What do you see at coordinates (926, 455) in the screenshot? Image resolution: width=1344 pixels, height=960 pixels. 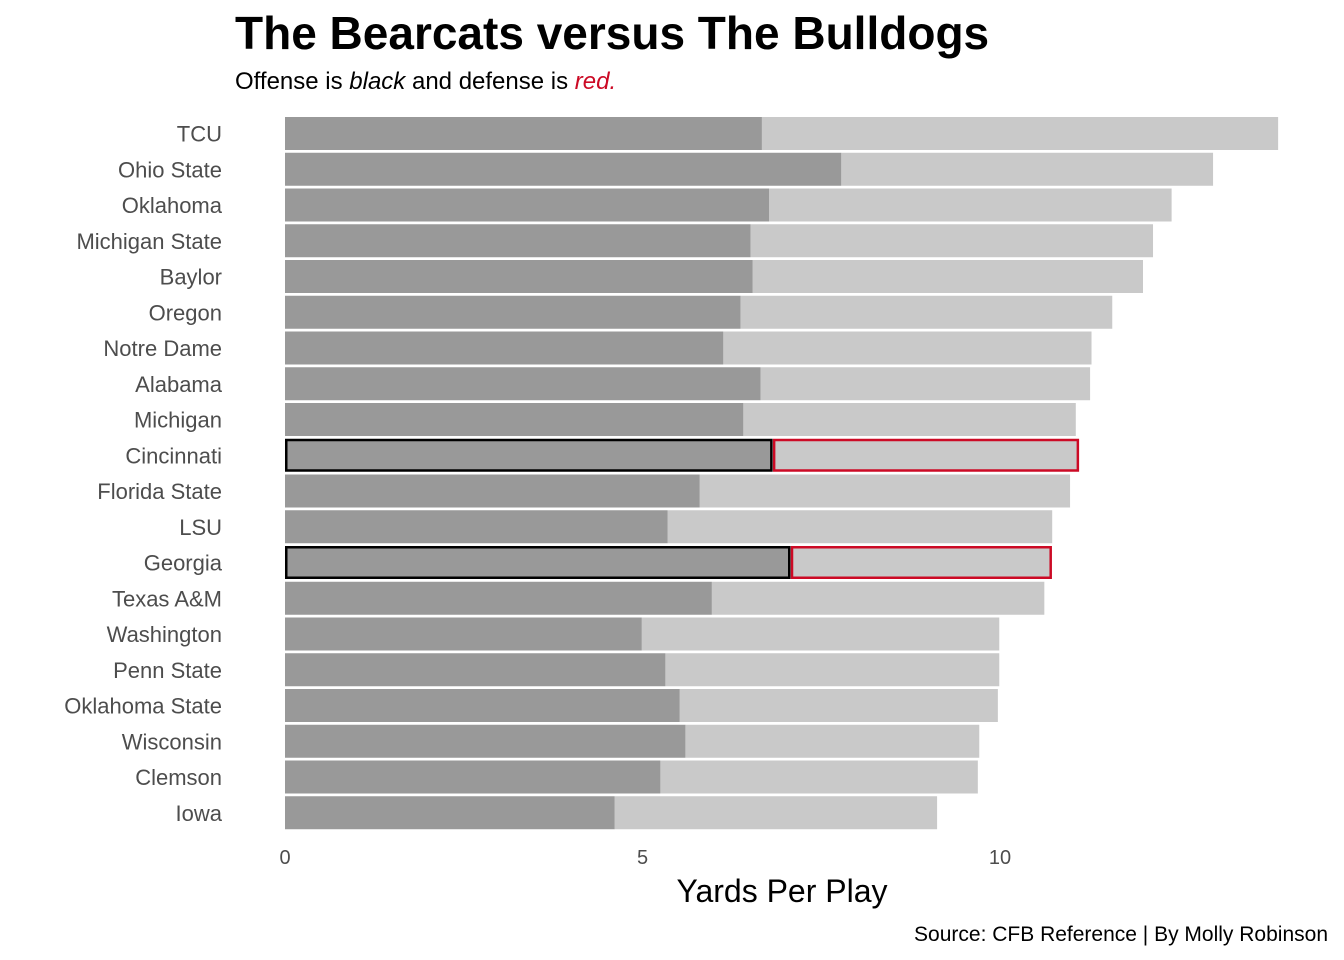 I see `defense-bar-cincinnati` at bounding box center [926, 455].